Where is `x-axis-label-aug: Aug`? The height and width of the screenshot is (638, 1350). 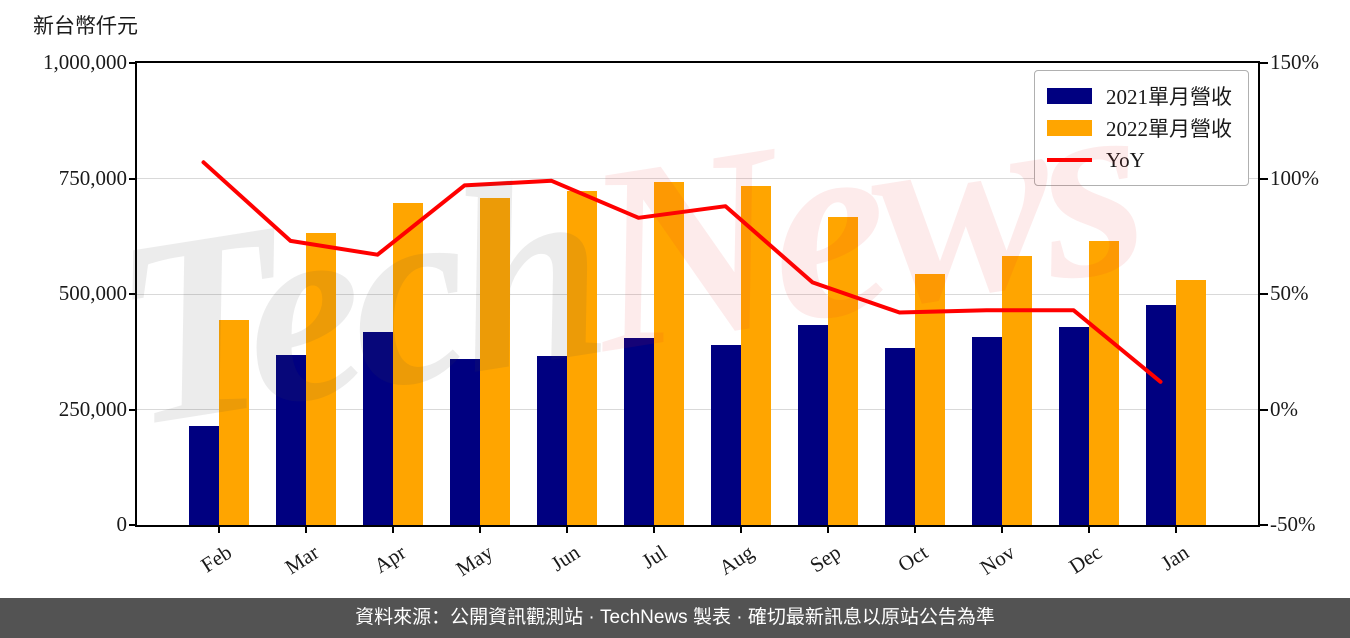 x-axis-label-aug: Aug is located at coordinates (736, 560).